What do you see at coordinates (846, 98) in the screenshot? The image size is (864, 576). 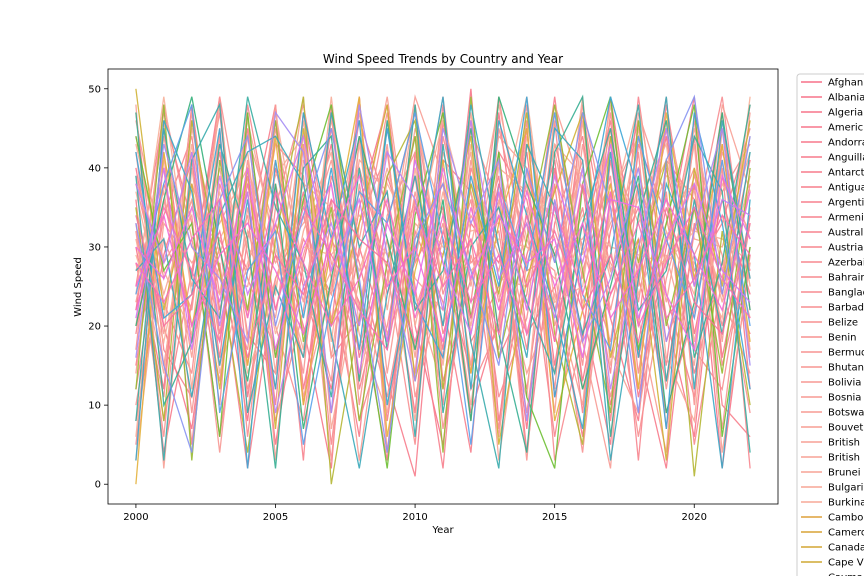 I see `legend-label: Albania` at bounding box center [846, 98].